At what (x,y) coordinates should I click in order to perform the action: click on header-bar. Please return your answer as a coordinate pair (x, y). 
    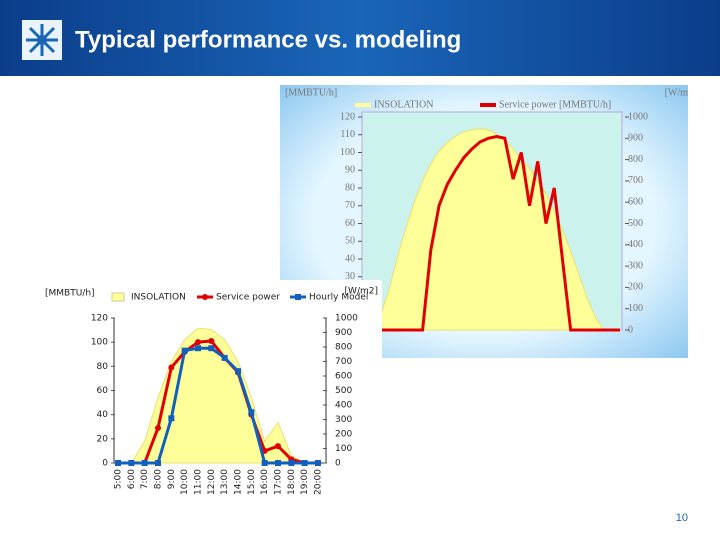
    Looking at the image, I should click on (360, 38).